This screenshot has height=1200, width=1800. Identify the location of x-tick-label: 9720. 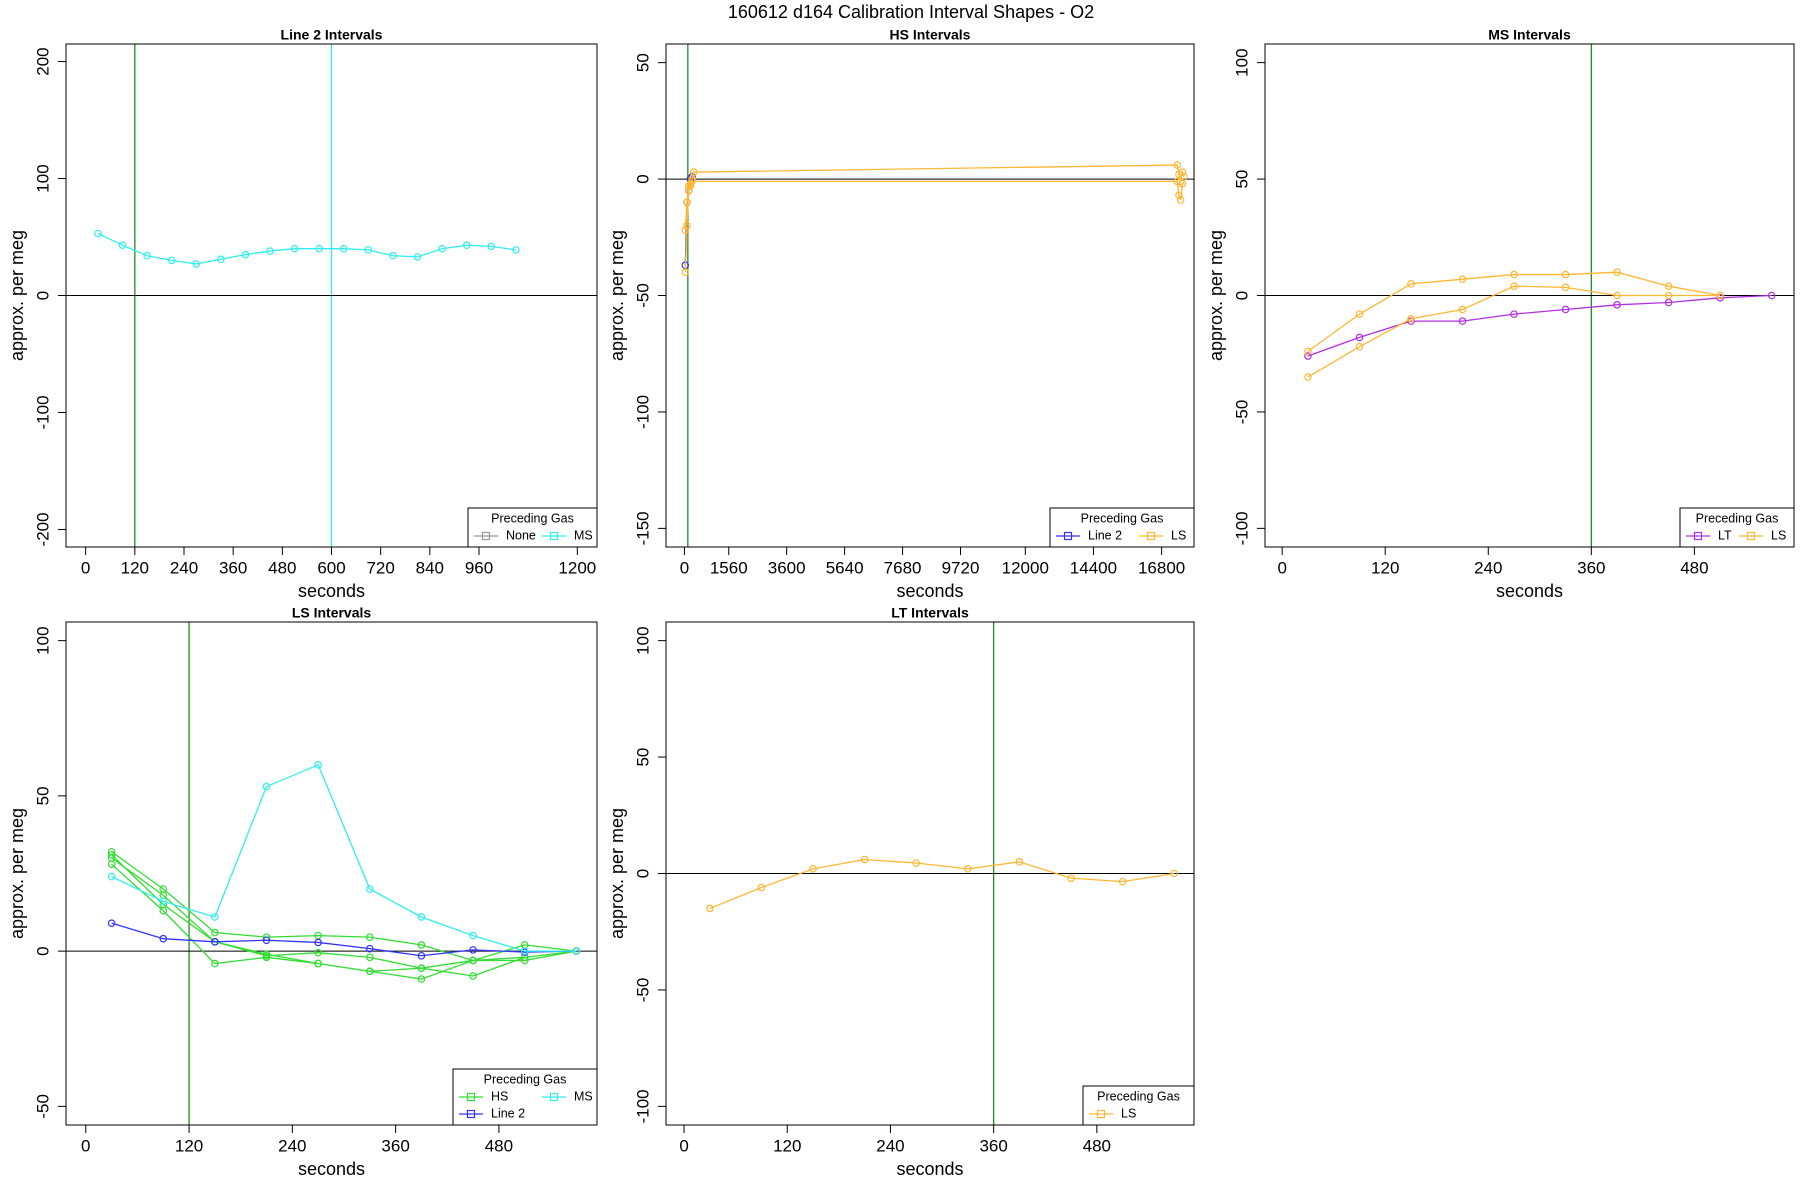
(961, 567).